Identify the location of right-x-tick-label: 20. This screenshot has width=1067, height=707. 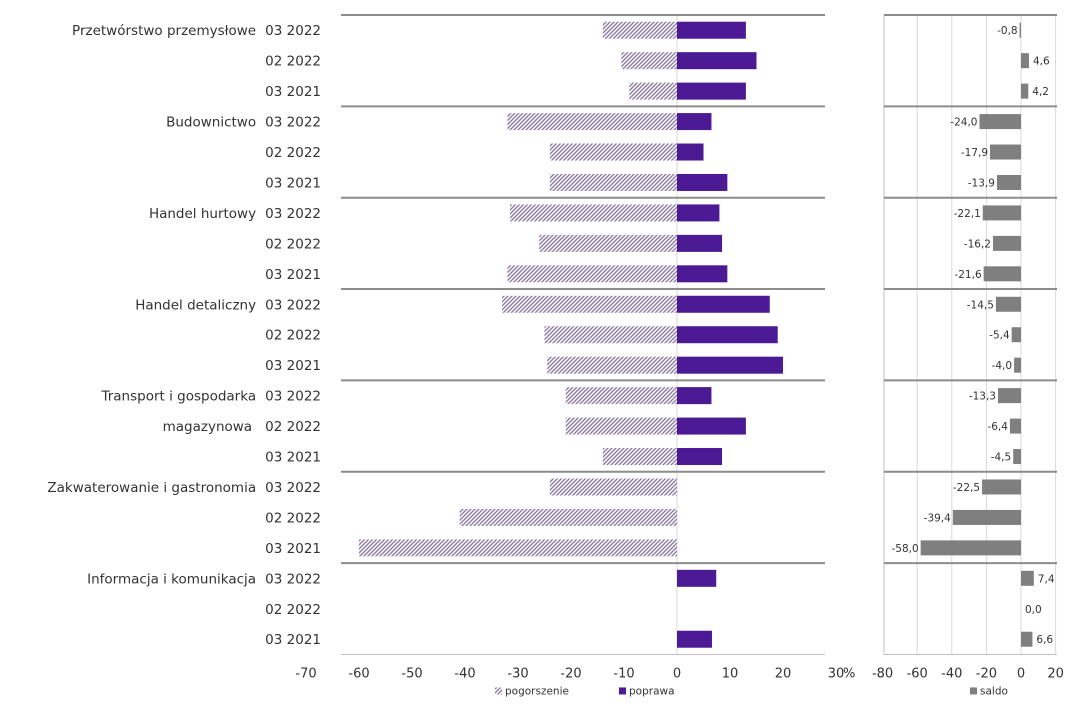
(1055, 673).